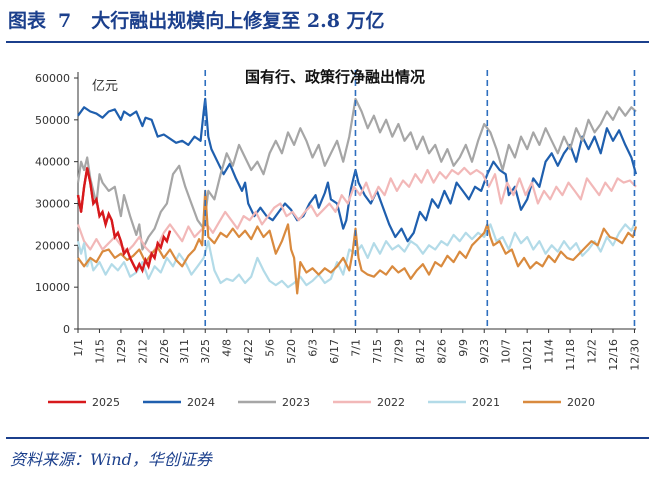 This screenshot has width=655, height=478. What do you see at coordinates (52, 120) in the screenshot?
I see `y-tick-label: 50000` at bounding box center [52, 120].